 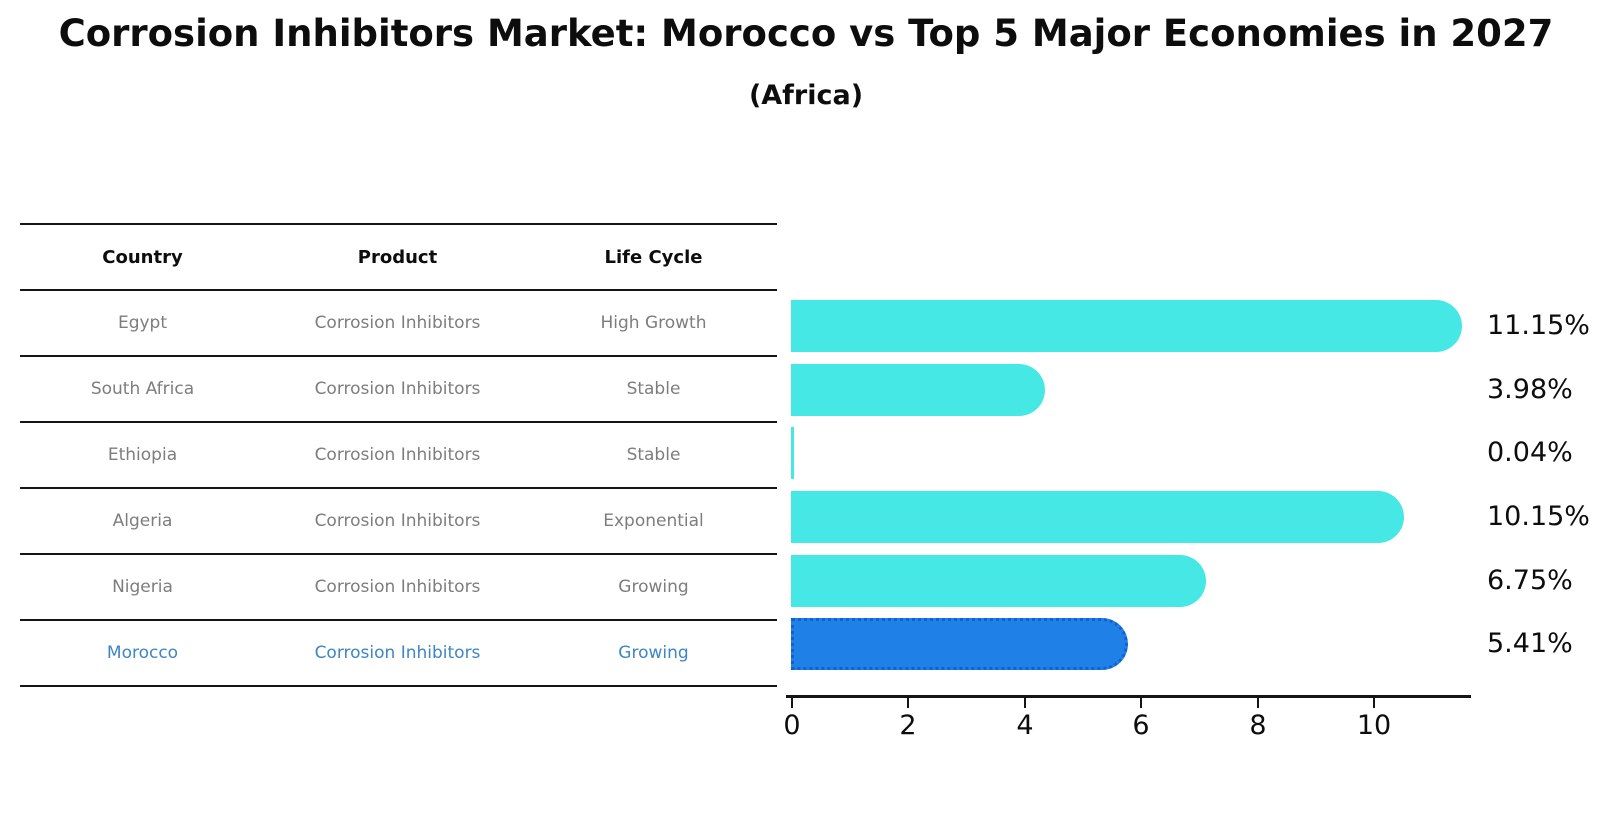 I want to click on x-axis-tick-label-2: 2, so click(x=908, y=725).